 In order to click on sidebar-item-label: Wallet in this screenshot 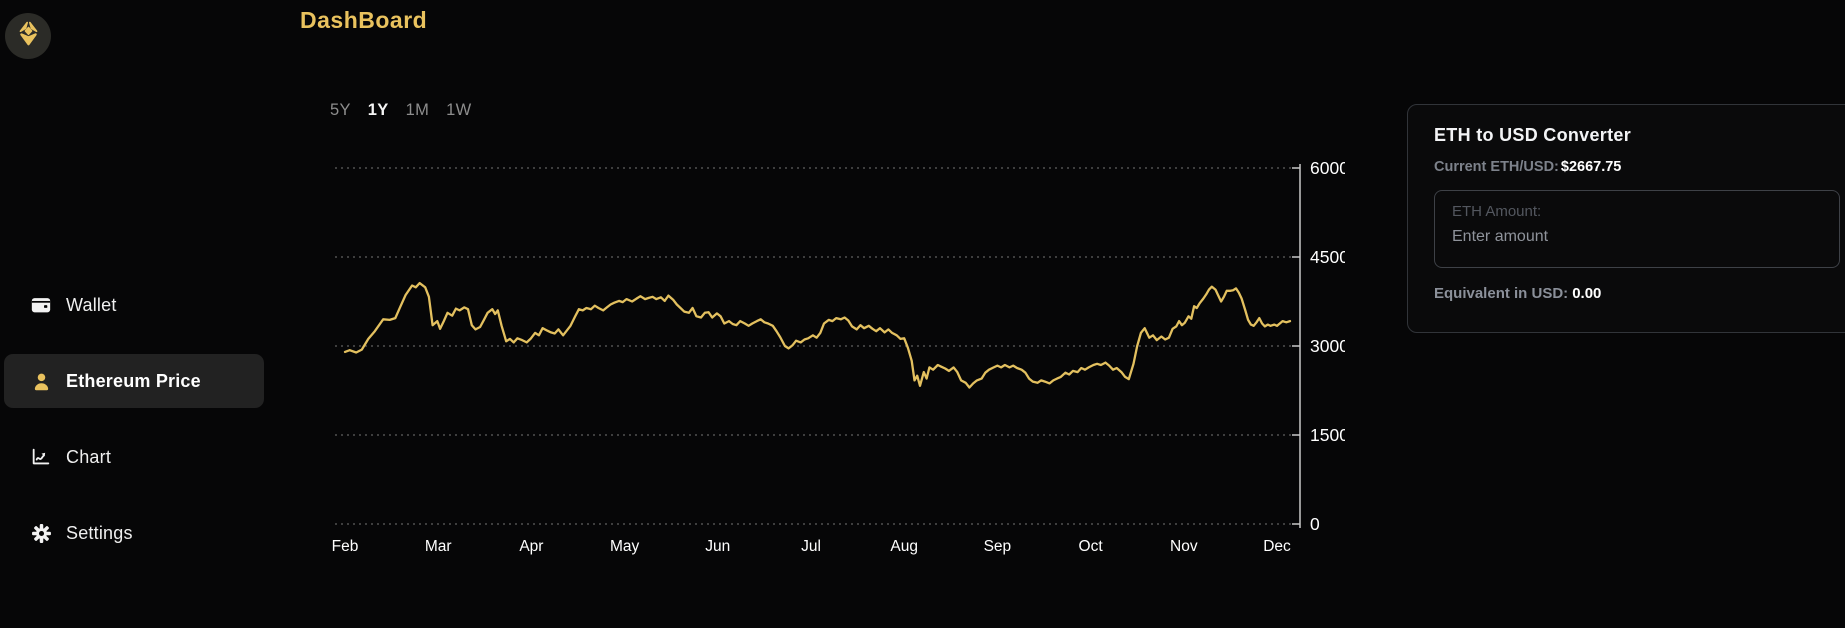, I will do `click(91, 304)`.